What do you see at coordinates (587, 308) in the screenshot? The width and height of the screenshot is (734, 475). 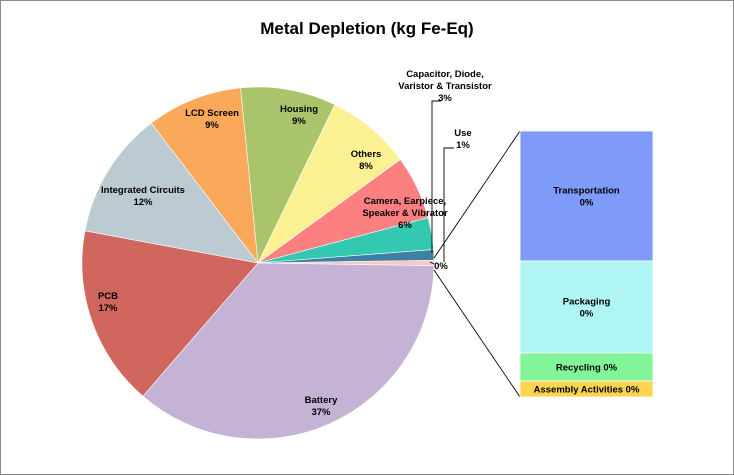 I see `breakout-label-packaging: Packaging 0%` at bounding box center [587, 308].